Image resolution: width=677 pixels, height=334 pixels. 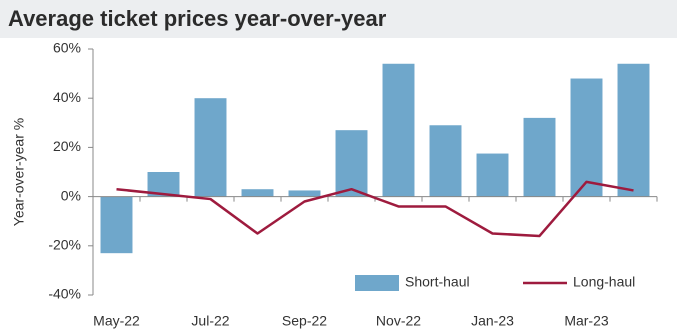 I want to click on y-tick-label: -40%, so click(x=64, y=294).